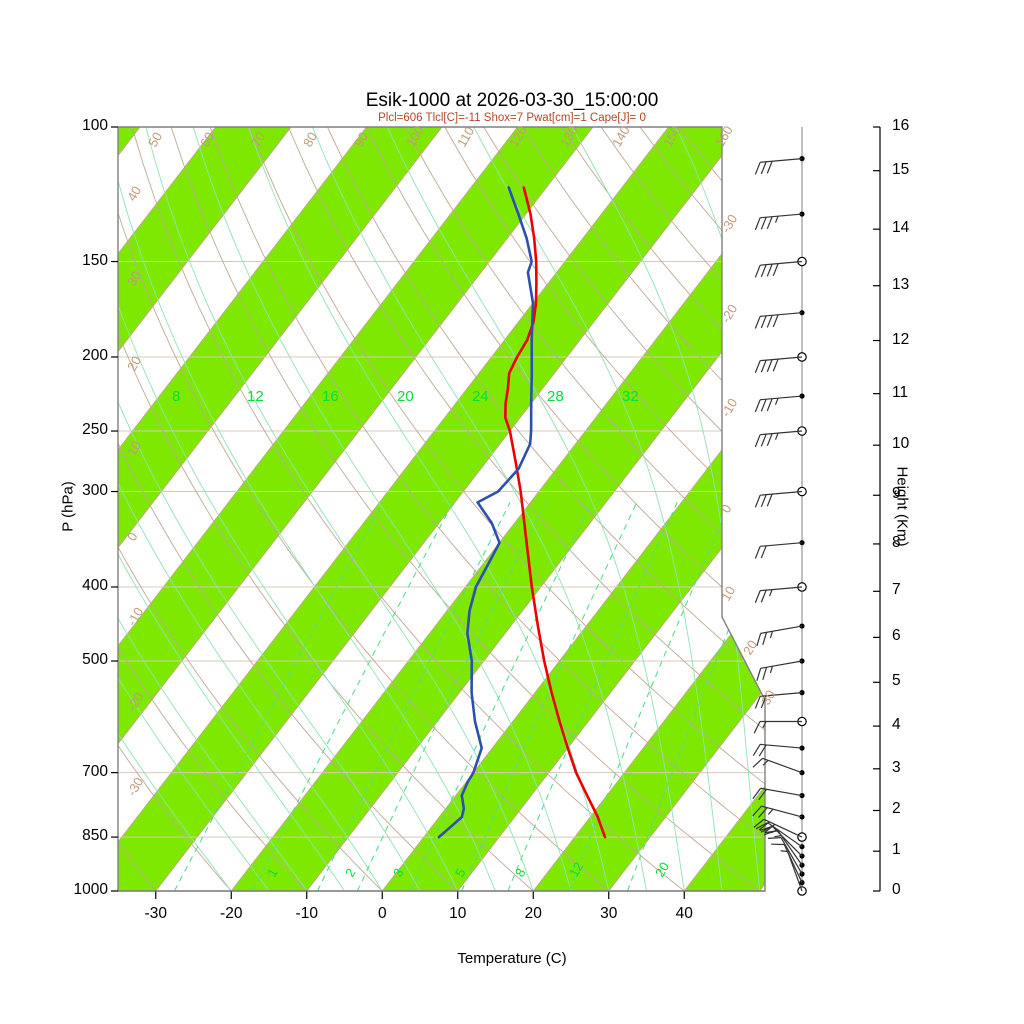  I want to click on x-axis-label: Temperature (C), so click(512, 958).